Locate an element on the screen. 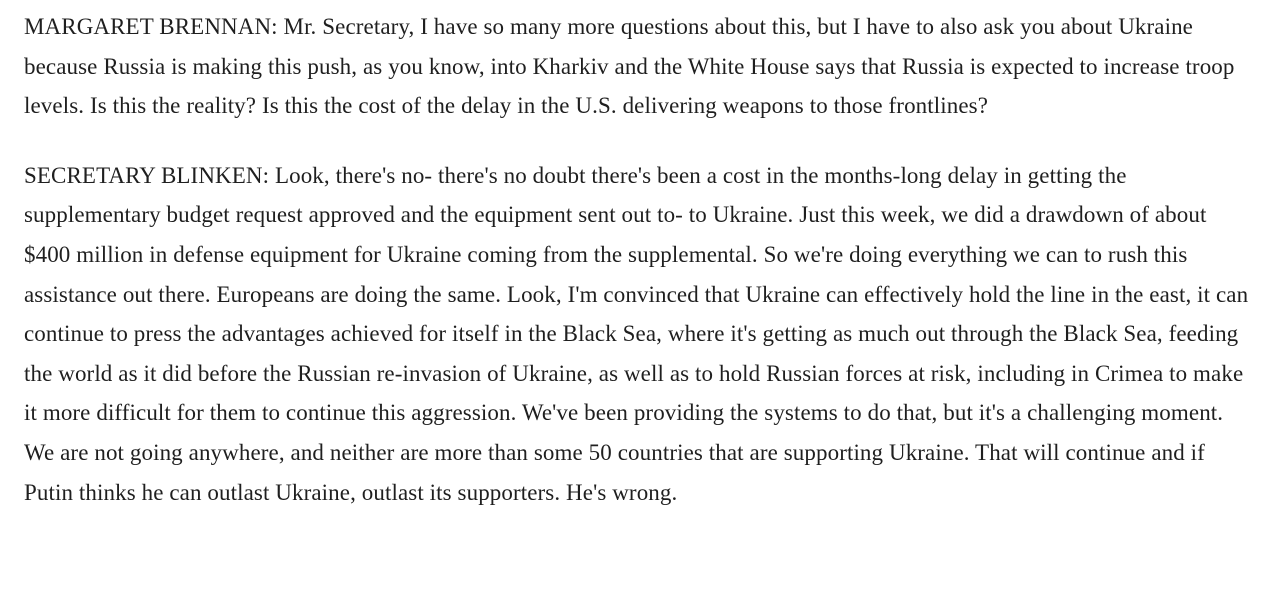 The image size is (1280, 604). speaker-label: MARGARET BRENNAN: is located at coordinates (151, 26).